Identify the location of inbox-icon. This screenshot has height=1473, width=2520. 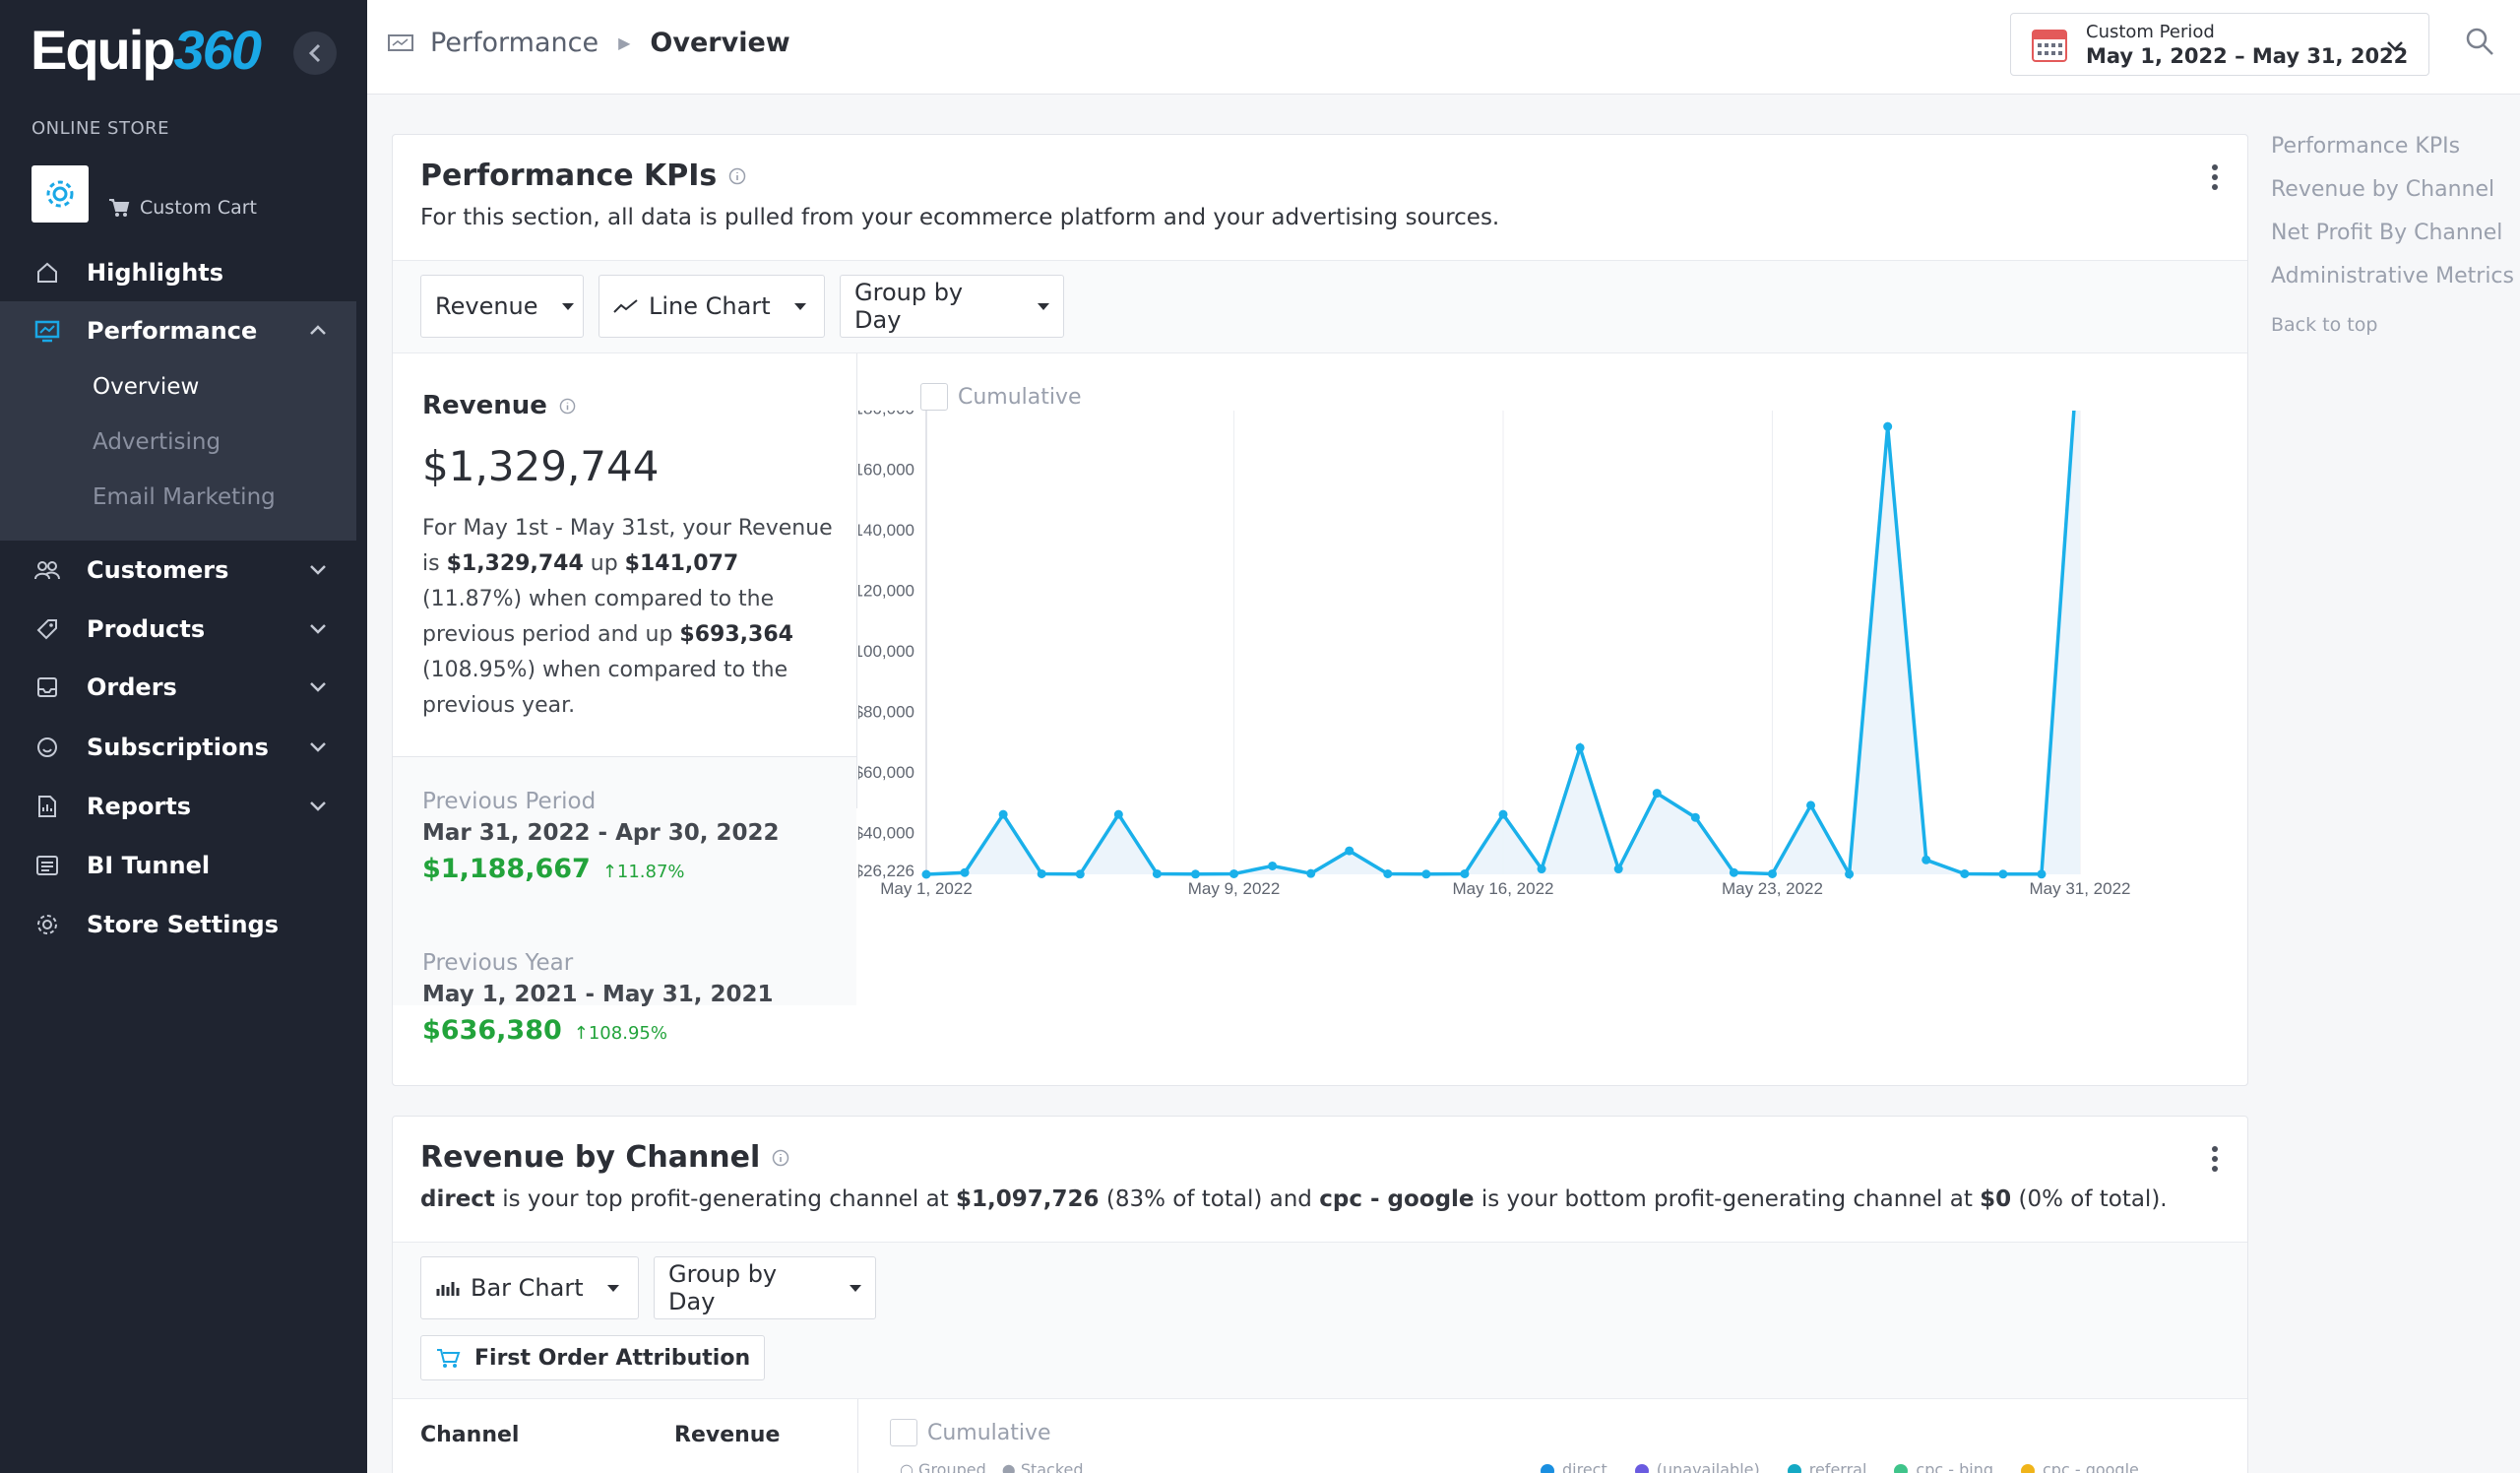
(47, 687).